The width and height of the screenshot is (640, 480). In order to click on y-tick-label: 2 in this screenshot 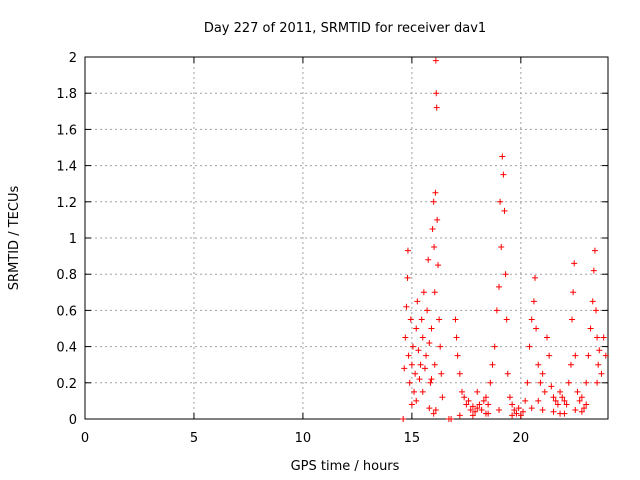, I will do `click(73, 58)`.